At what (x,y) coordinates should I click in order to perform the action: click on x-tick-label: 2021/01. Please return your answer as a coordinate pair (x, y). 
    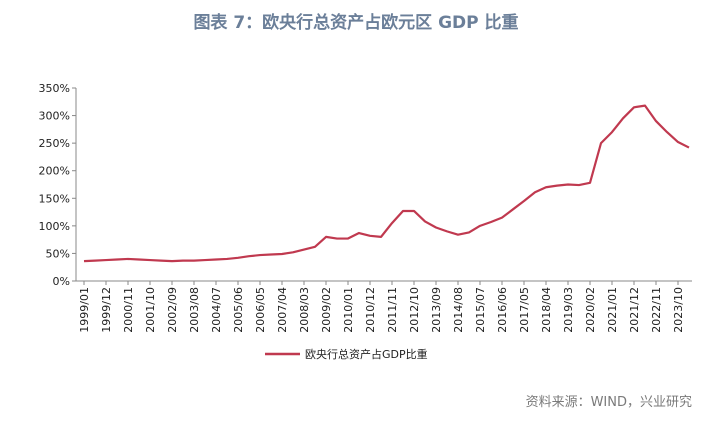
    Looking at the image, I should click on (612, 310).